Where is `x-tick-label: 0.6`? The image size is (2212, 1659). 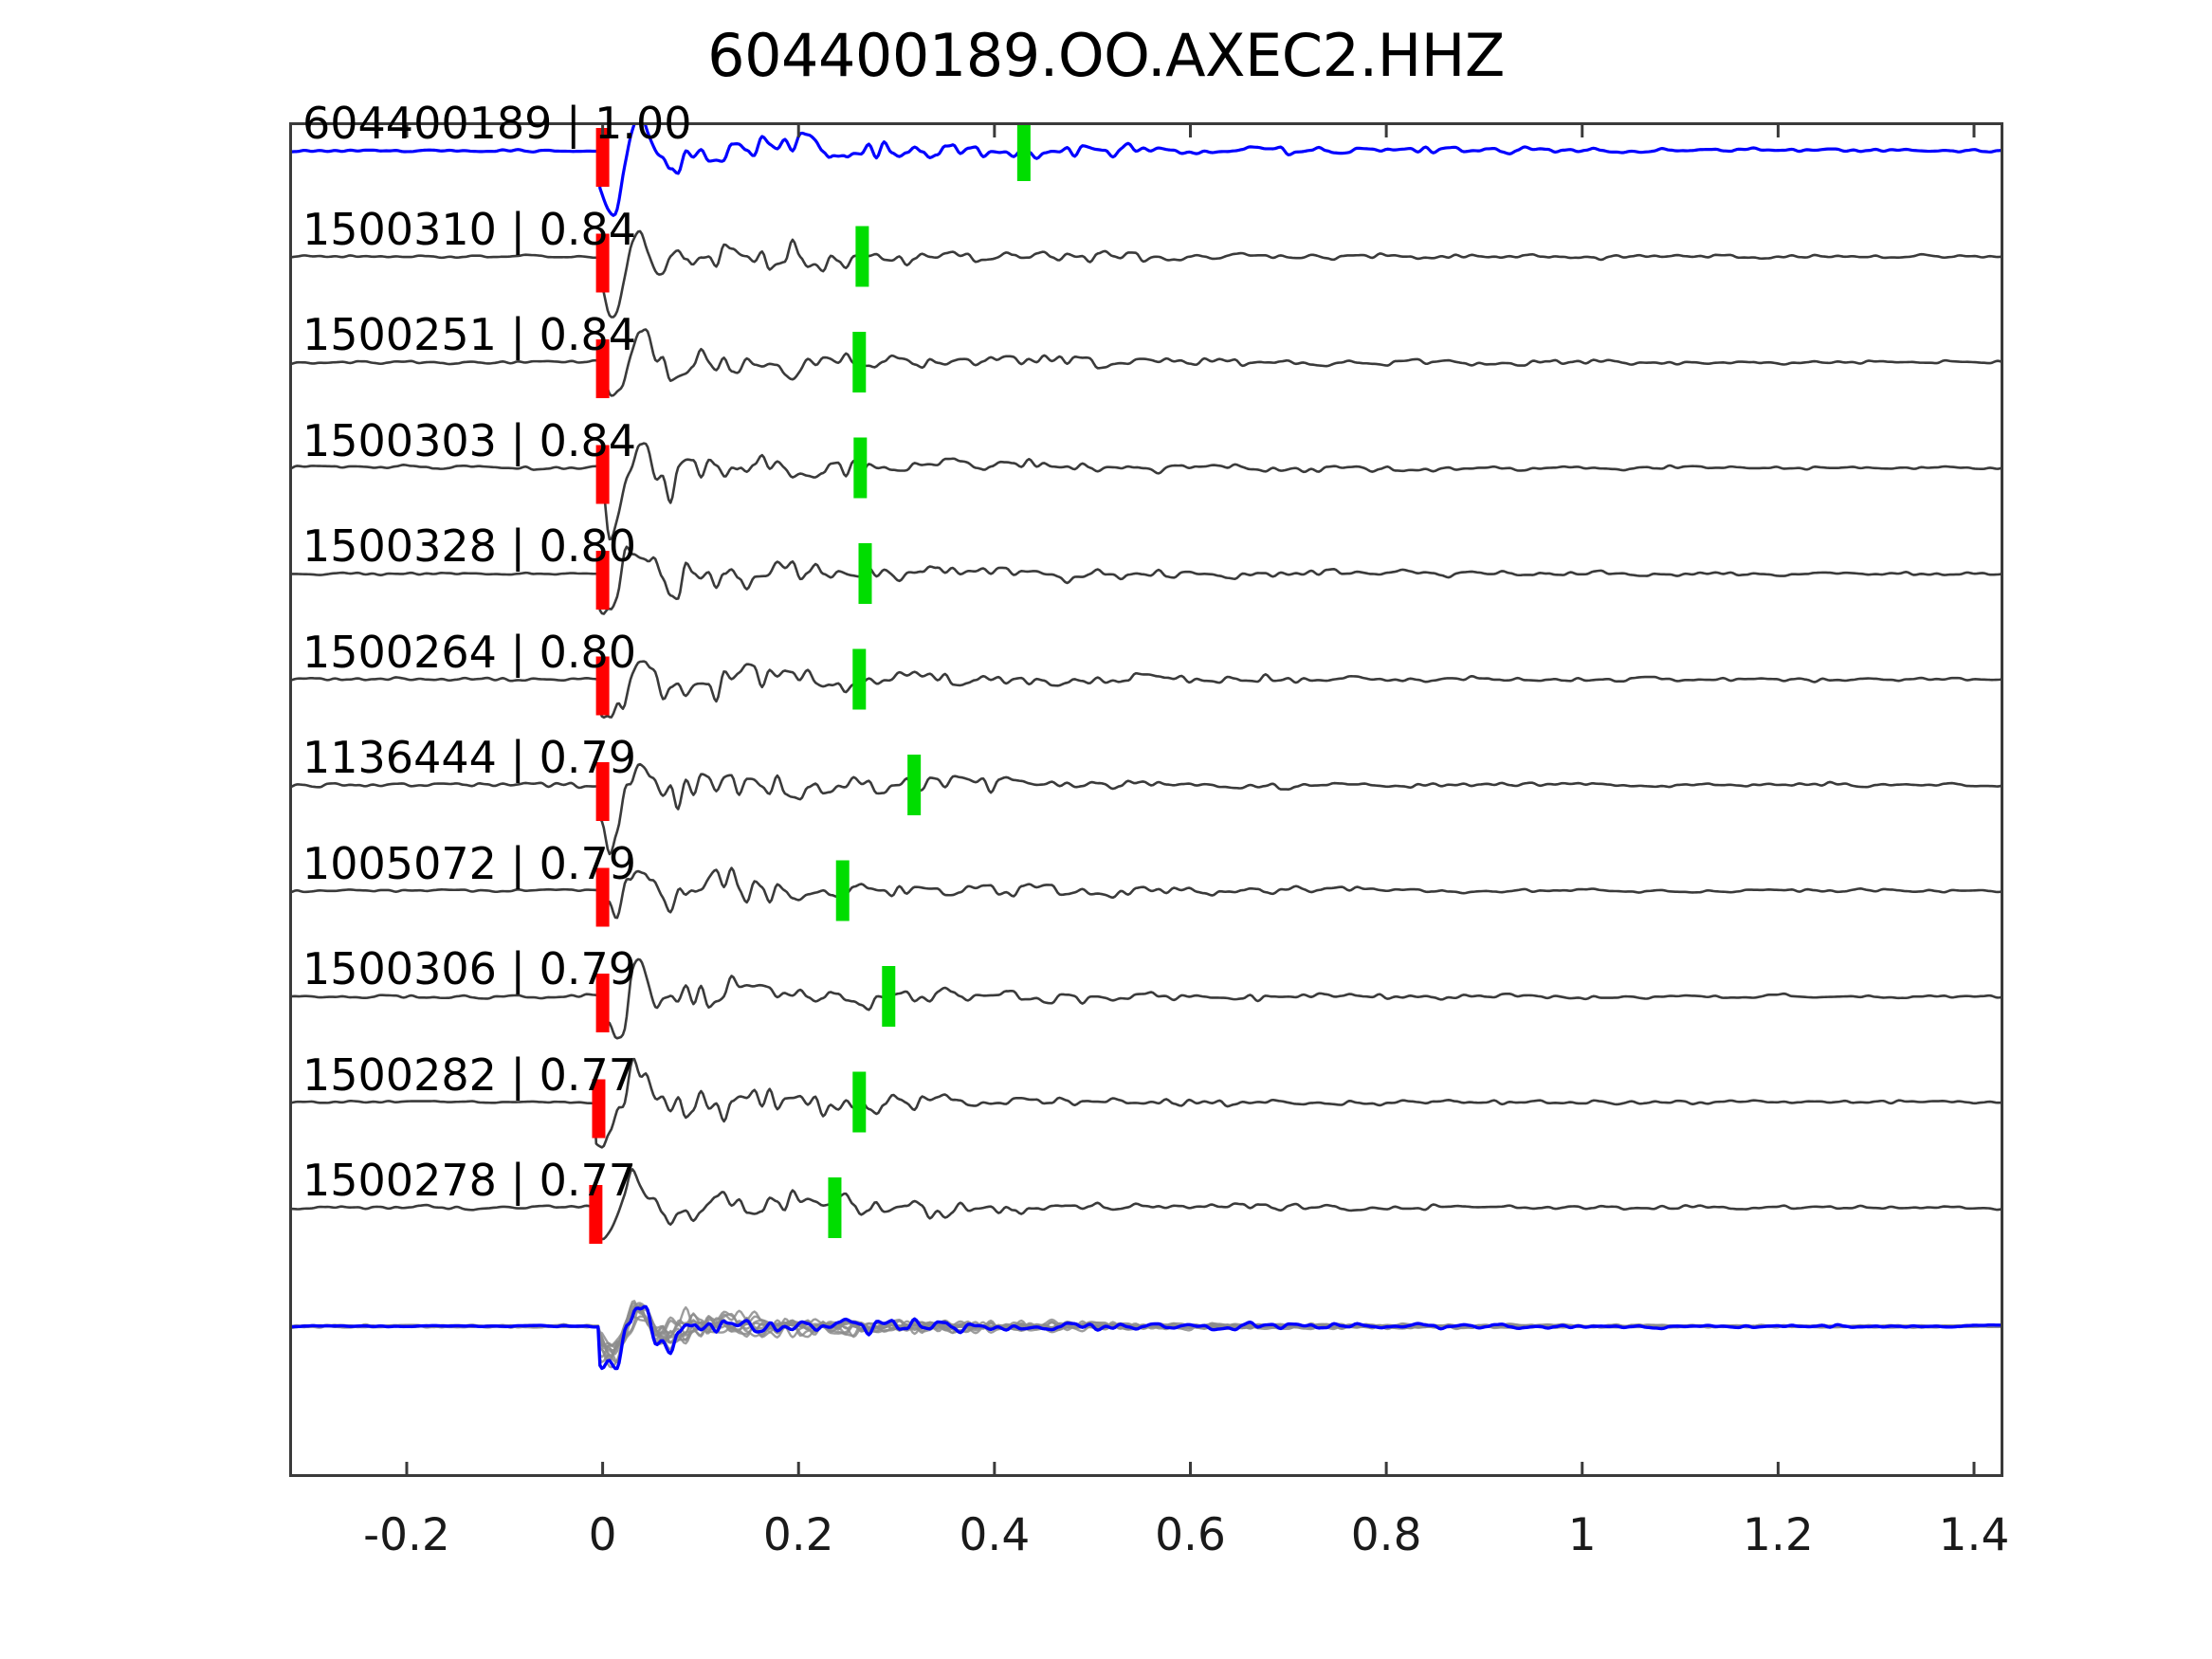 x-tick-label: 0.6 is located at coordinates (1190, 1535).